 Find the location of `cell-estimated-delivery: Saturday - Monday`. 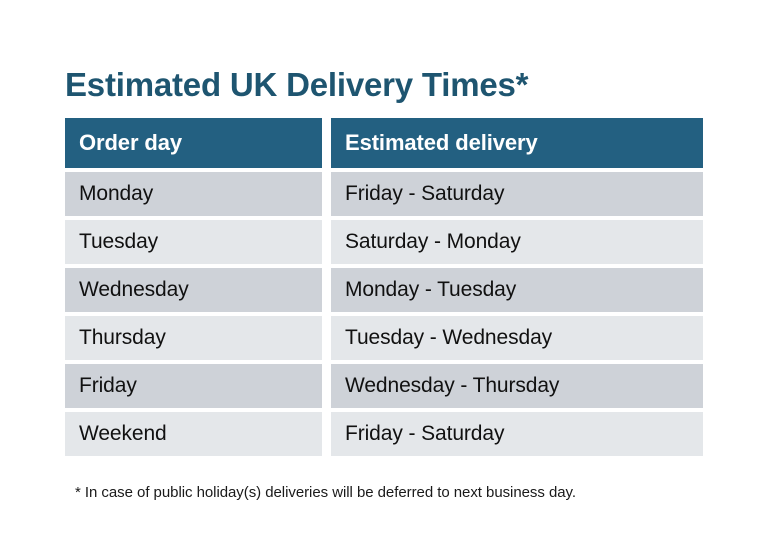

cell-estimated-delivery: Saturday - Monday is located at coordinates (517, 242).